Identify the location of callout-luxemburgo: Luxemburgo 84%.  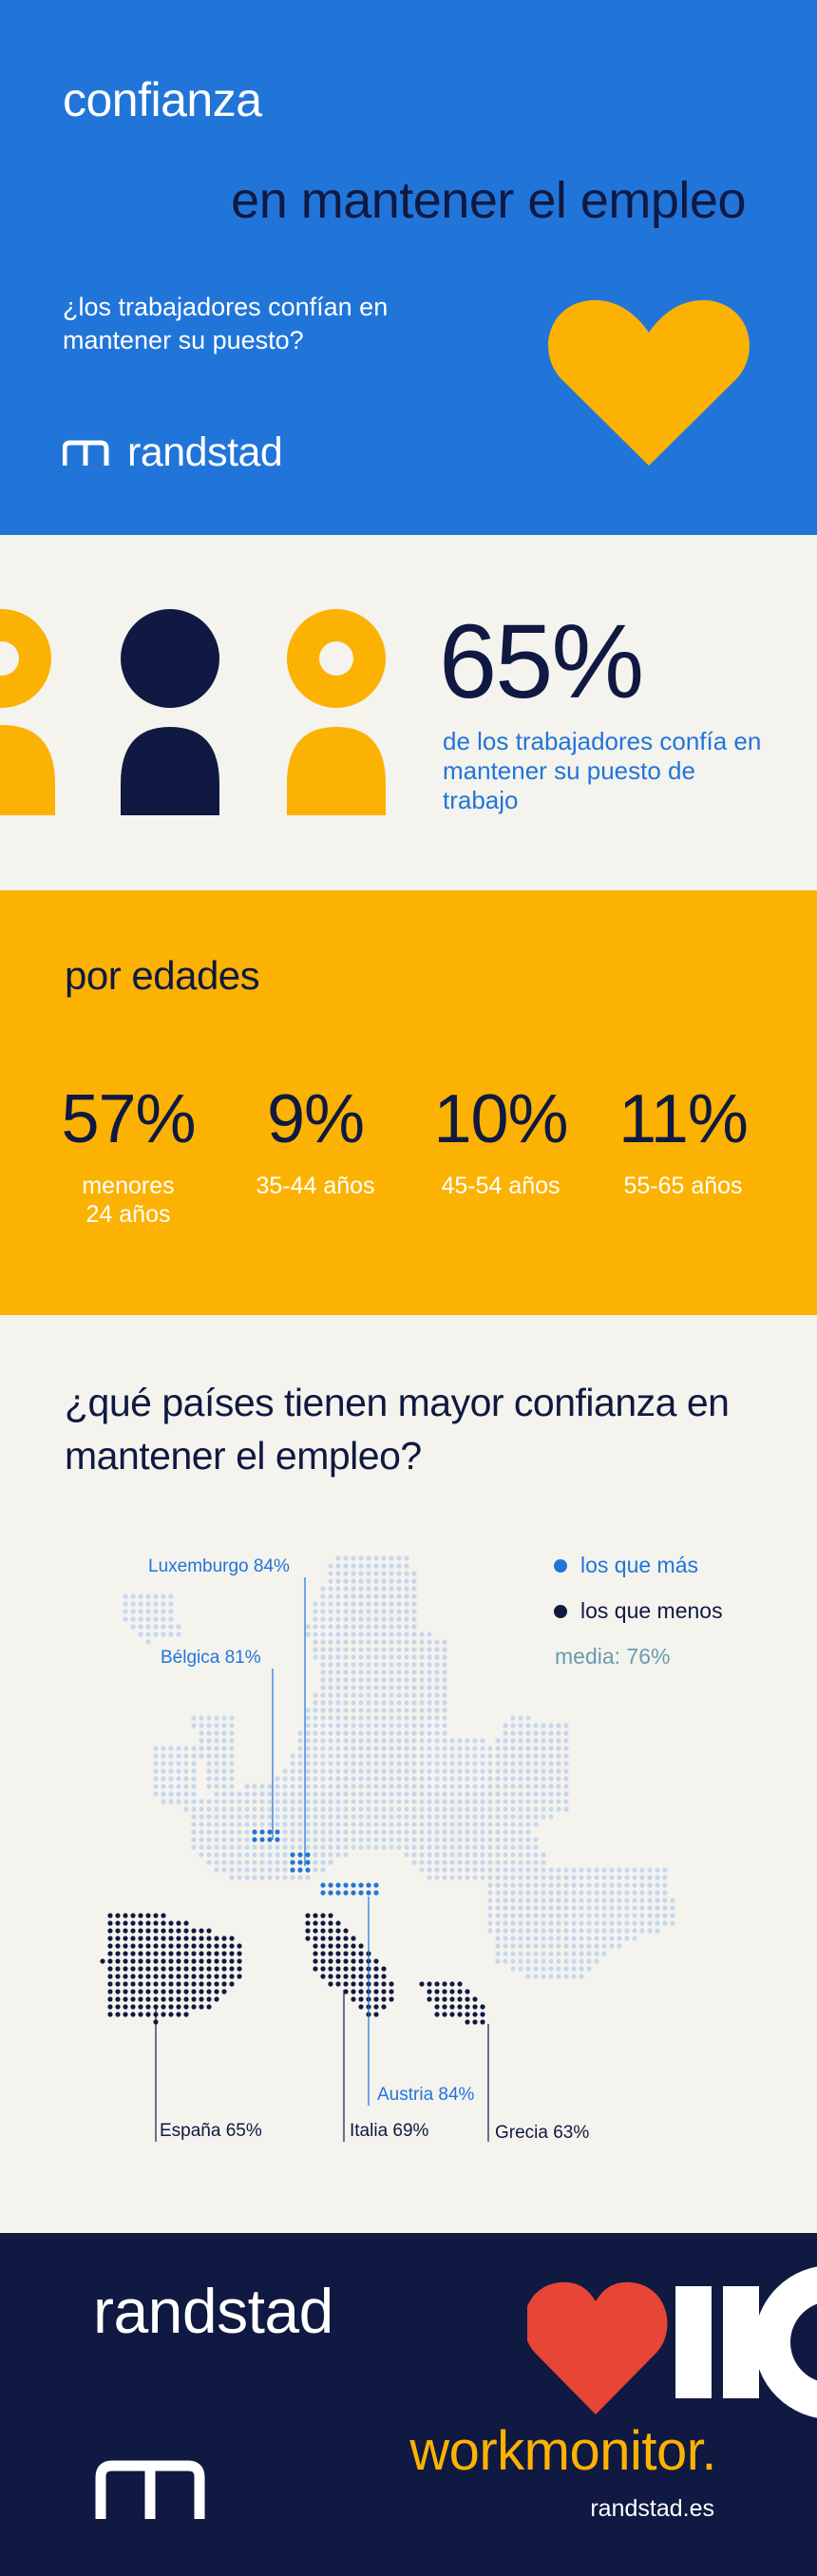
(219, 1566).